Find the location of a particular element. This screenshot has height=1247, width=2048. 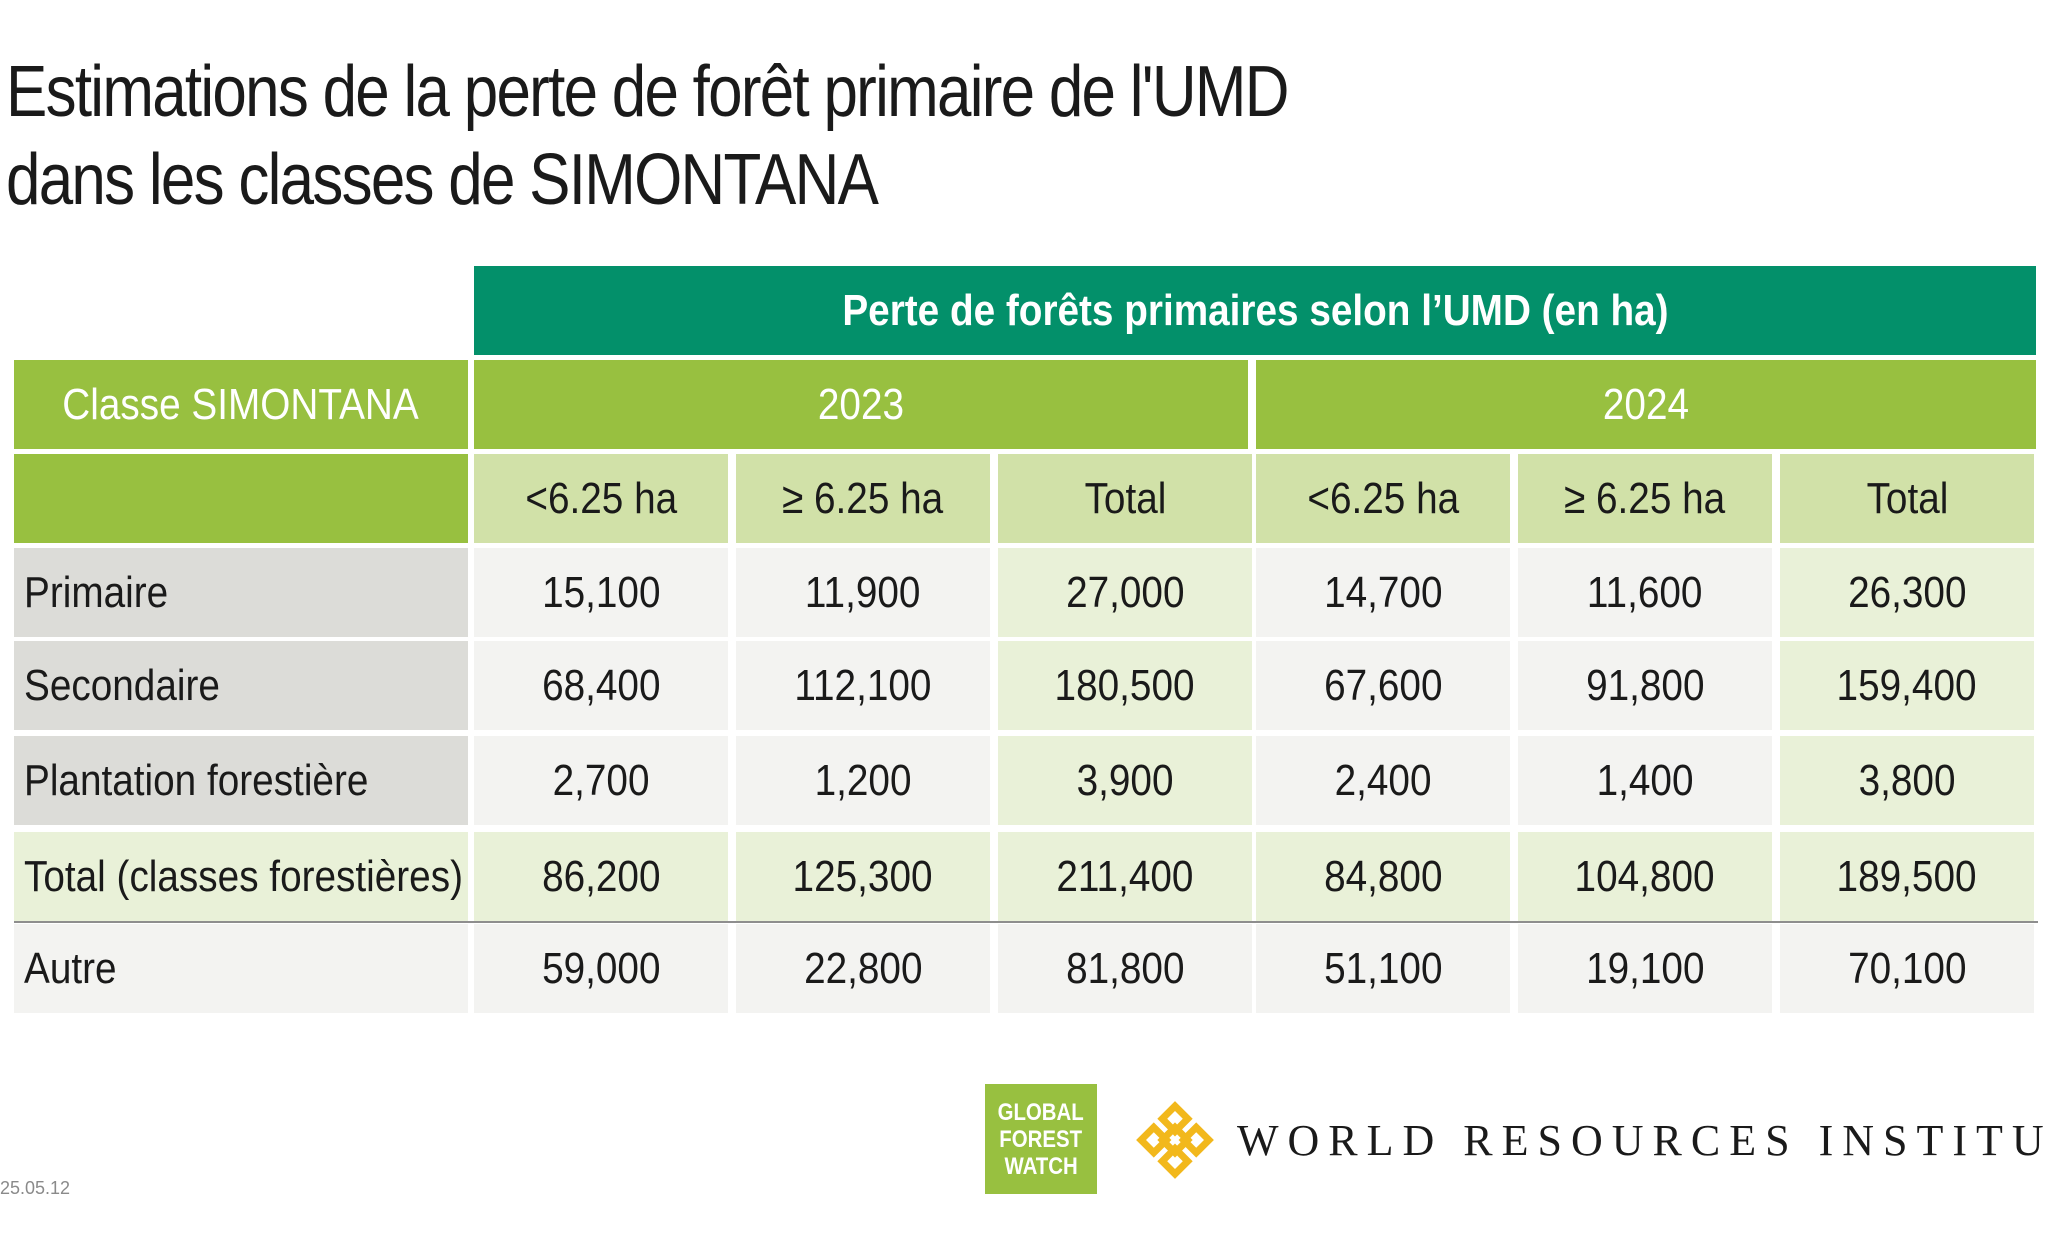

table-cell: 15,100 is located at coordinates (601, 592).